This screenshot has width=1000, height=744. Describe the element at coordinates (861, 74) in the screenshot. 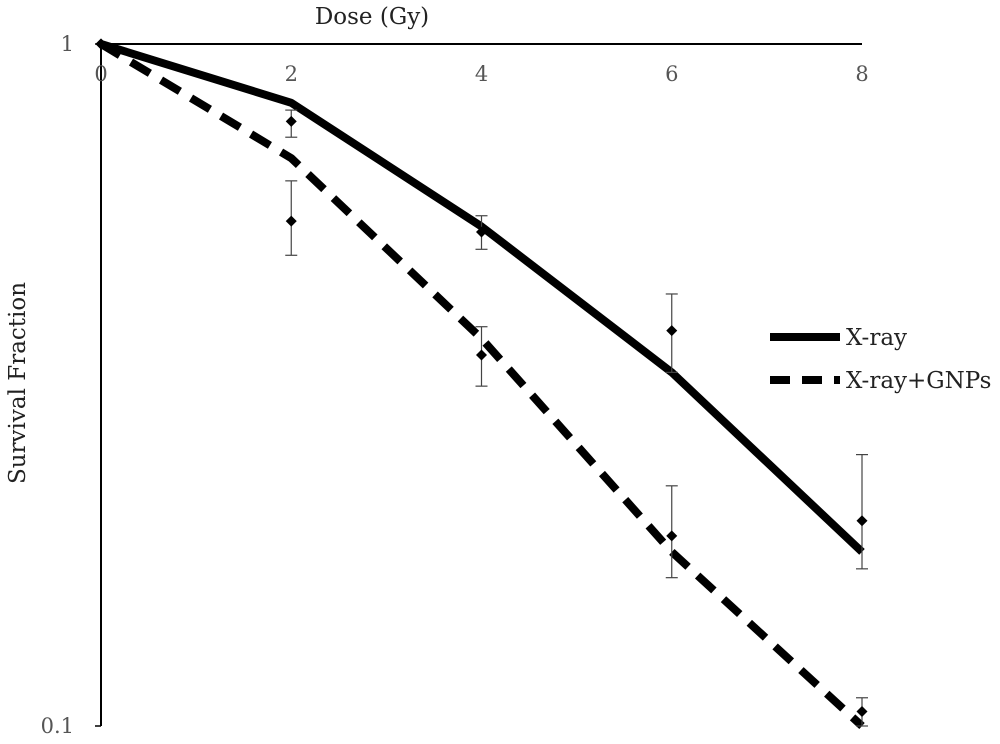

I see `x-tick-label: 8` at that location.